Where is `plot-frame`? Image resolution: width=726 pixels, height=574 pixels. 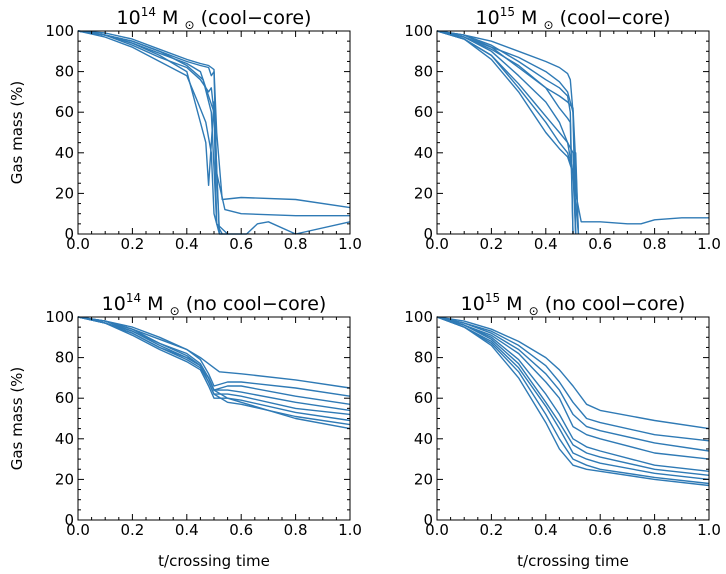
plot-frame is located at coordinates (573, 418).